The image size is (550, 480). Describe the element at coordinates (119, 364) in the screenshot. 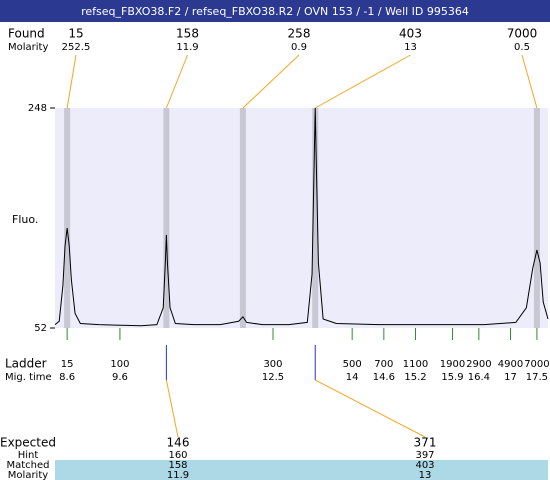

I see `ladder-size: 100` at that location.